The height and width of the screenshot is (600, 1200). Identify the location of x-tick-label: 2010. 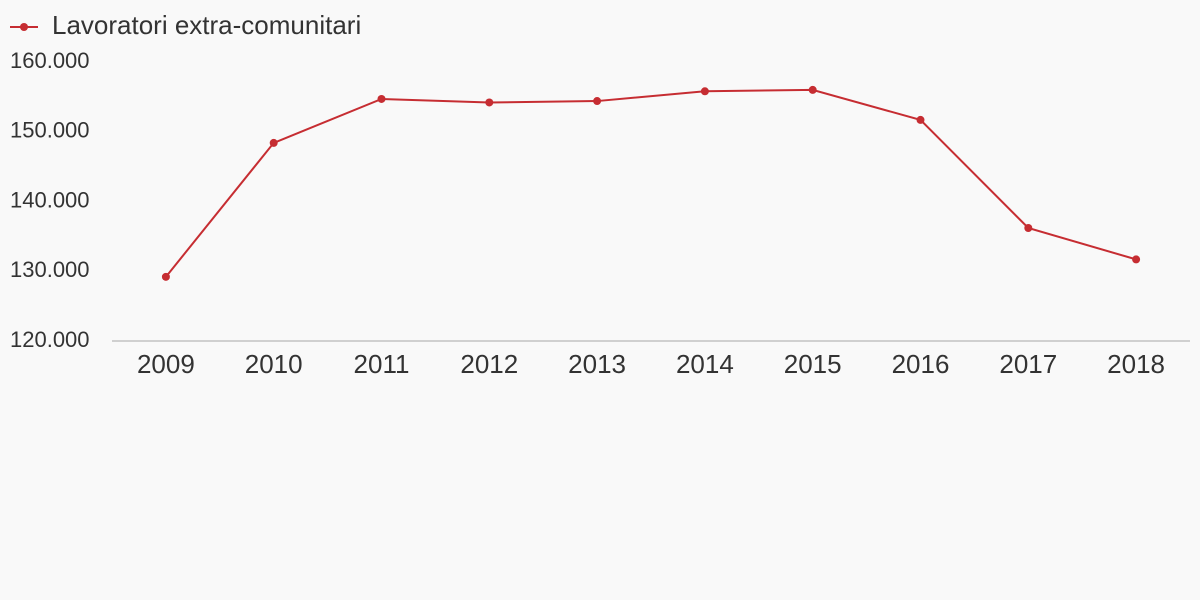
(274, 364).